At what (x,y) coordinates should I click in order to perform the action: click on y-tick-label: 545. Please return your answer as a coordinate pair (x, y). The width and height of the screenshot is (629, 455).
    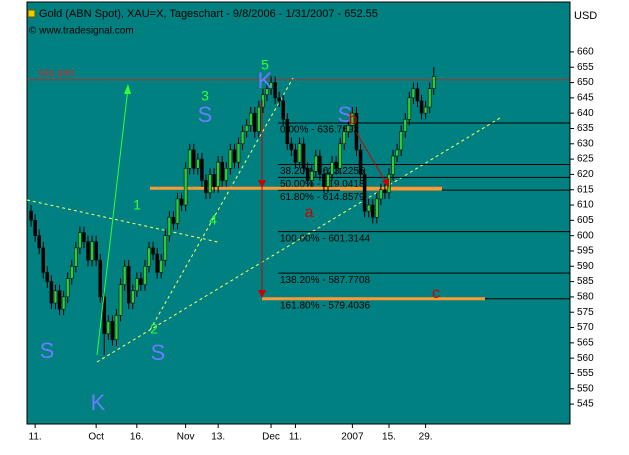
    Looking at the image, I should click on (585, 404).